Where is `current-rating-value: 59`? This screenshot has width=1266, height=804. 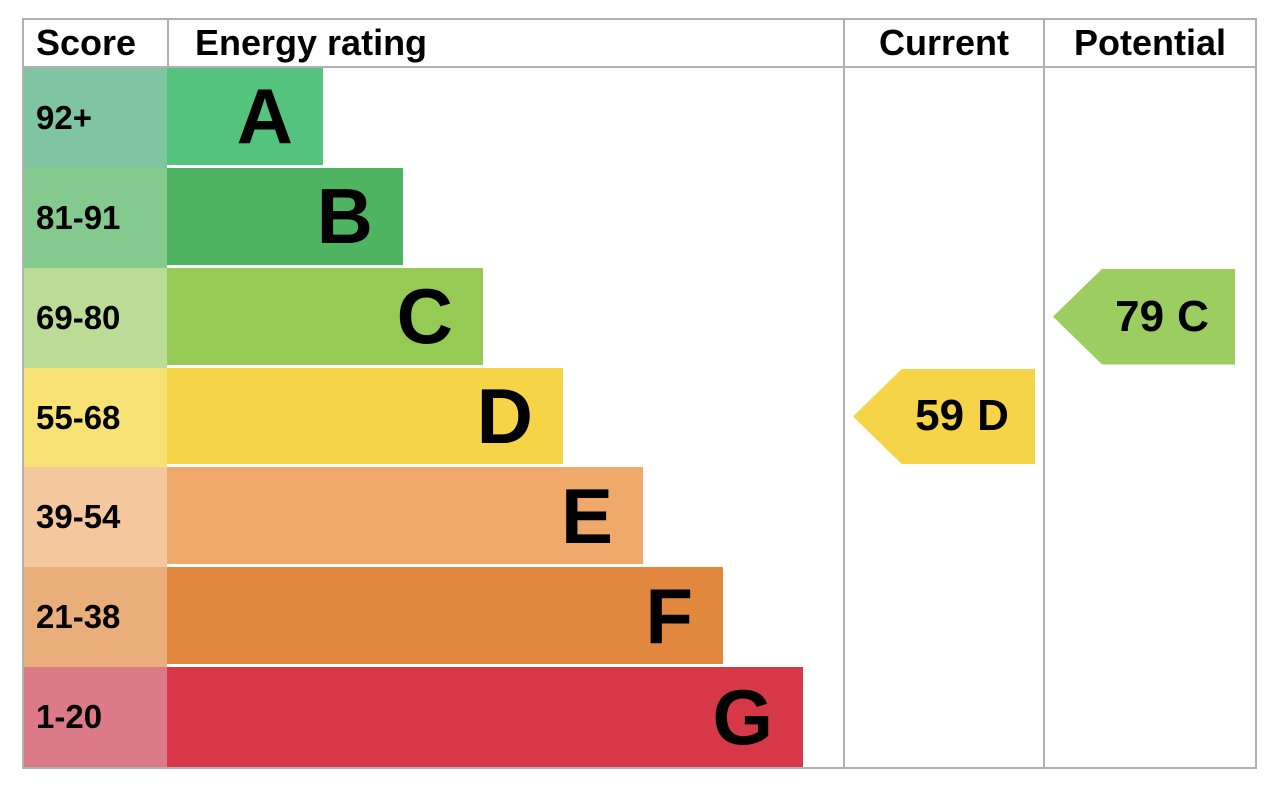
current-rating-value: 59 is located at coordinates (940, 416).